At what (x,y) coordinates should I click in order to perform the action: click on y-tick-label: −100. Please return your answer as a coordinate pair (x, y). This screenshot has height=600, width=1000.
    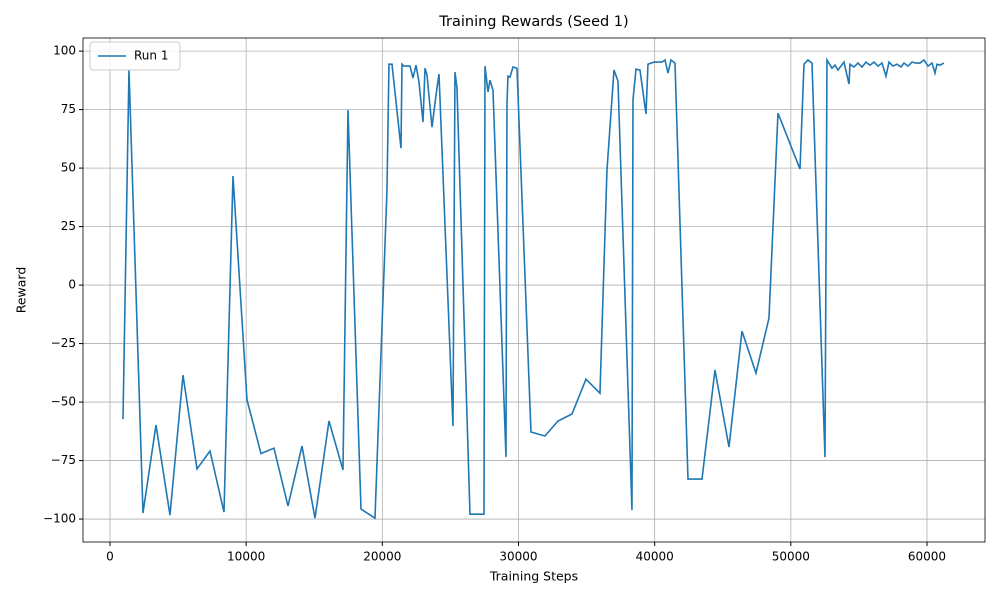
    Looking at the image, I should click on (59, 519).